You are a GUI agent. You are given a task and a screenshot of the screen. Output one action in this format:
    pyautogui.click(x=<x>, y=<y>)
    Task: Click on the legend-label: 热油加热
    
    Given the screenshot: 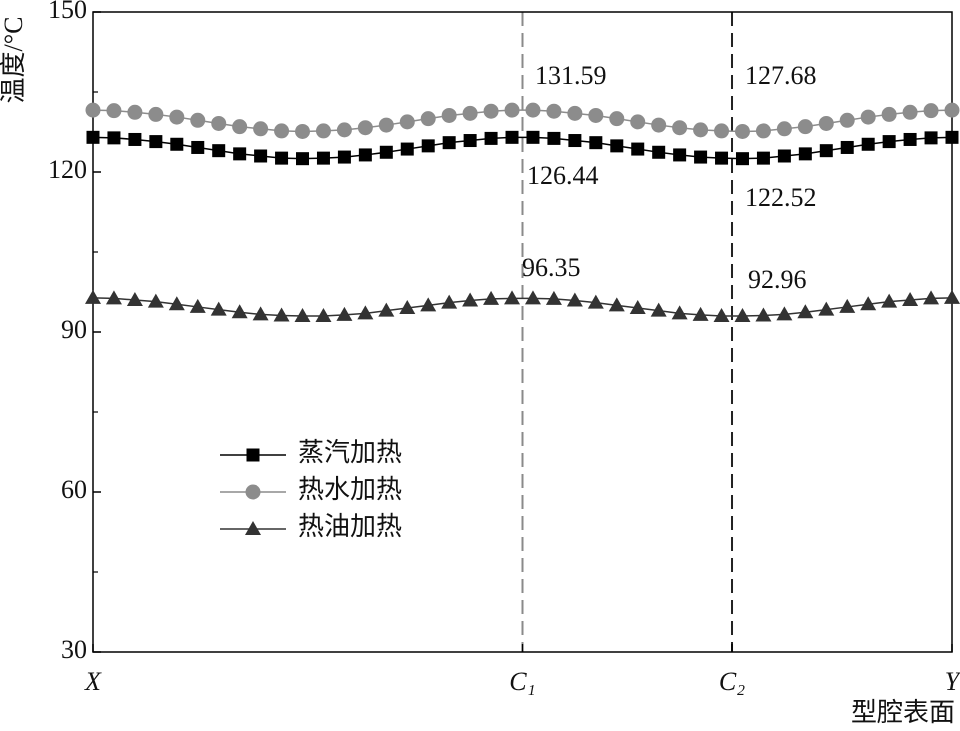 What is the action you would take?
    pyautogui.click(x=350, y=526)
    